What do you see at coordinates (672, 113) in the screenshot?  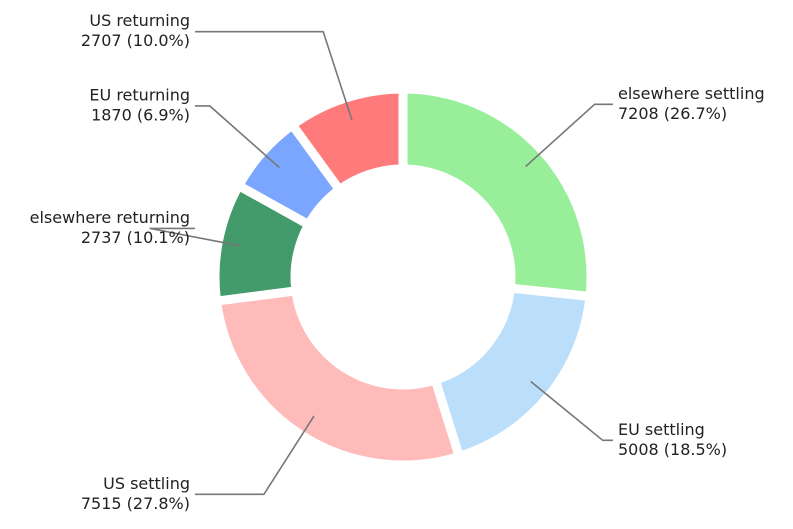 I see `slice-value-label: 7208 (26.7%)` at bounding box center [672, 113].